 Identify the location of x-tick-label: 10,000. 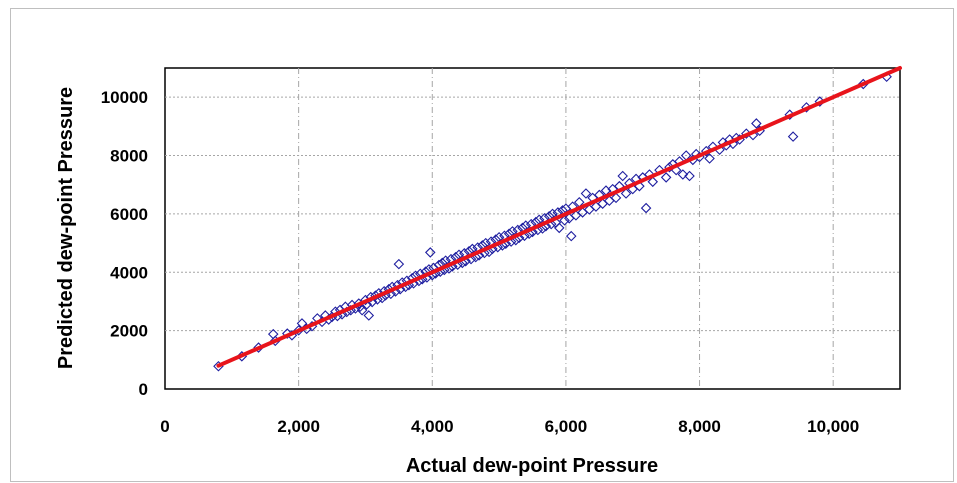
(833, 426).